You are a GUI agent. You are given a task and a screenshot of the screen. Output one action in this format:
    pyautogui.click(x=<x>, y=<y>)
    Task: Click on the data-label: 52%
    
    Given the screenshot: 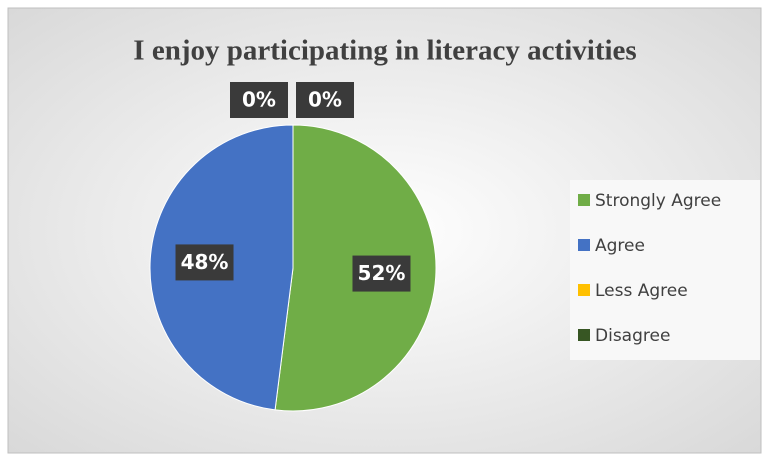 What is the action you would take?
    pyautogui.click(x=382, y=273)
    